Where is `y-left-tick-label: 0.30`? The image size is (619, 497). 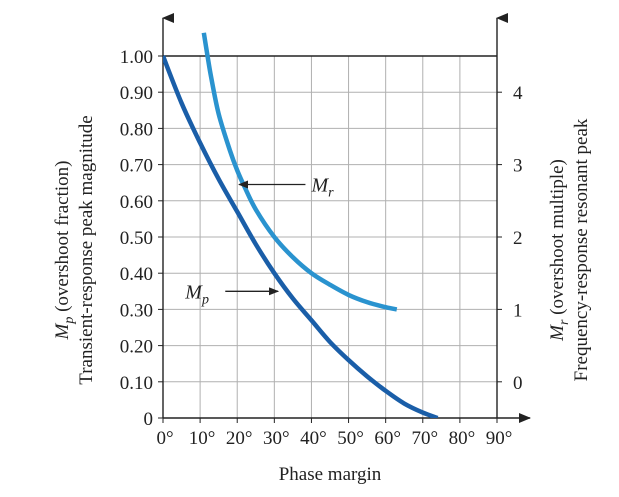
y-left-tick-label: 0.30 is located at coordinates (136, 310).